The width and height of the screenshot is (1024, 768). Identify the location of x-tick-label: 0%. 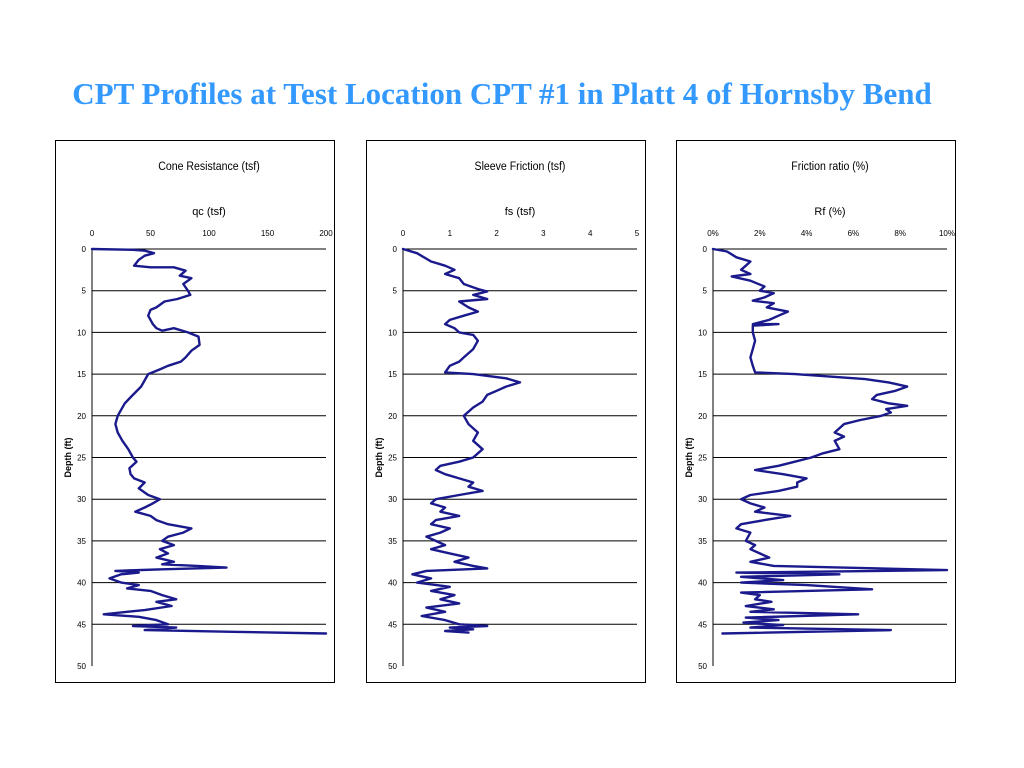
(713, 233).